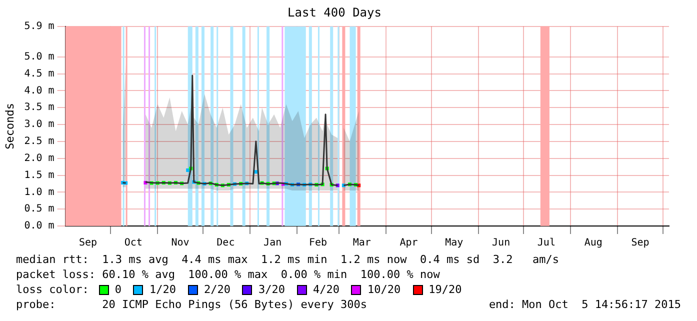 This screenshot has height=321, width=697. What do you see at coordinates (454, 243) in the screenshot?
I see `x-tick-label: May` at bounding box center [454, 243].